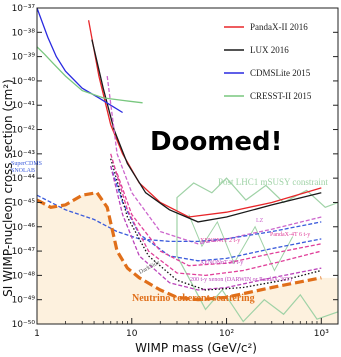  I want to click on y-tick-label: 10⁻⁴⁰, so click(24, 82).